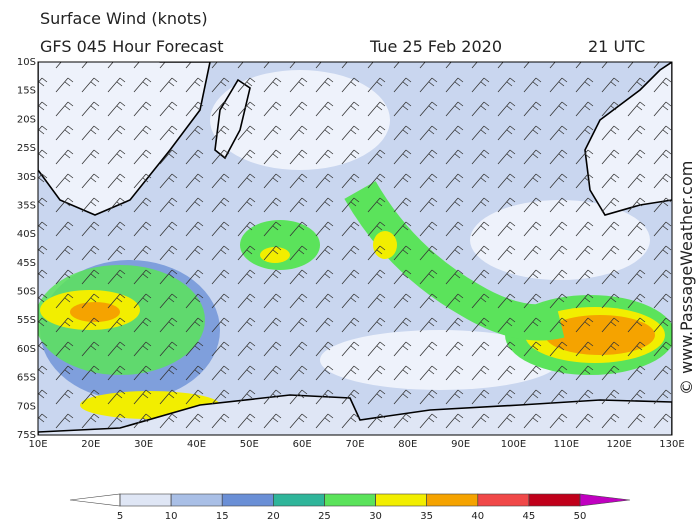 The height and width of the screenshot is (525, 700). What do you see at coordinates (90, 444) in the screenshot?
I see `lon-label: 20E` at bounding box center [90, 444].